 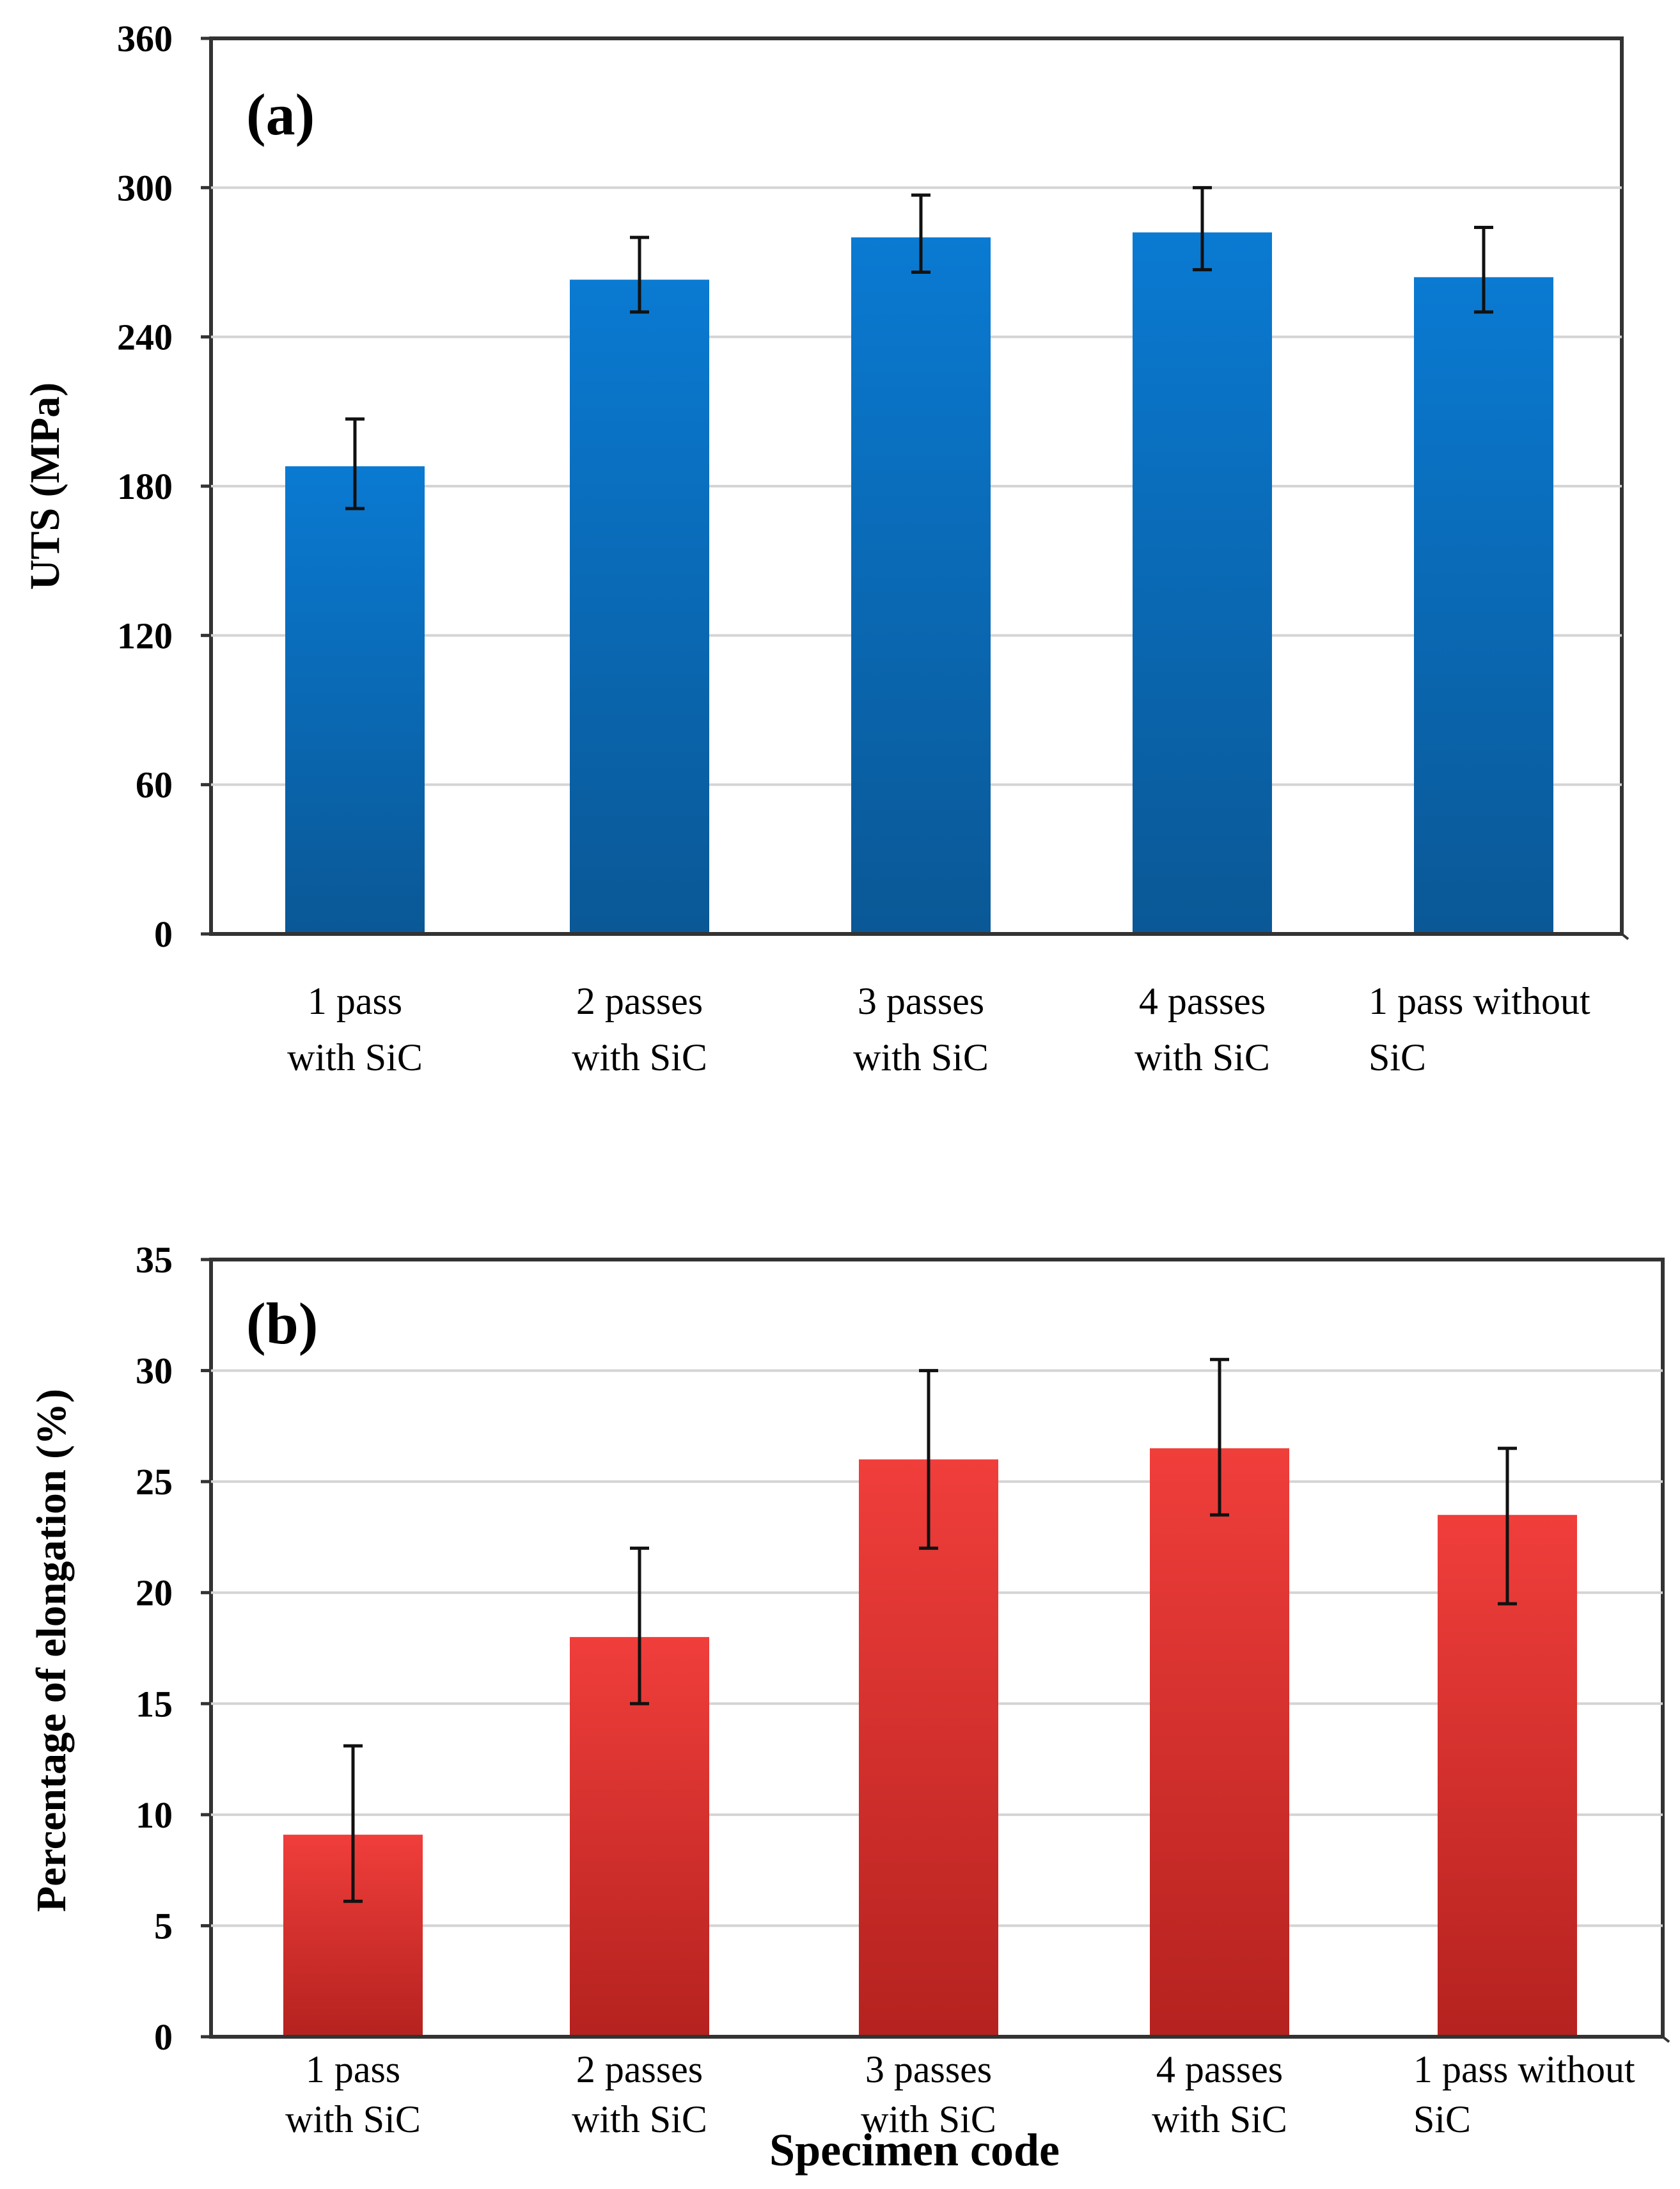 I want to click on category-label-a-4: 1 pass without SiC, so click(x=1479, y=1029).